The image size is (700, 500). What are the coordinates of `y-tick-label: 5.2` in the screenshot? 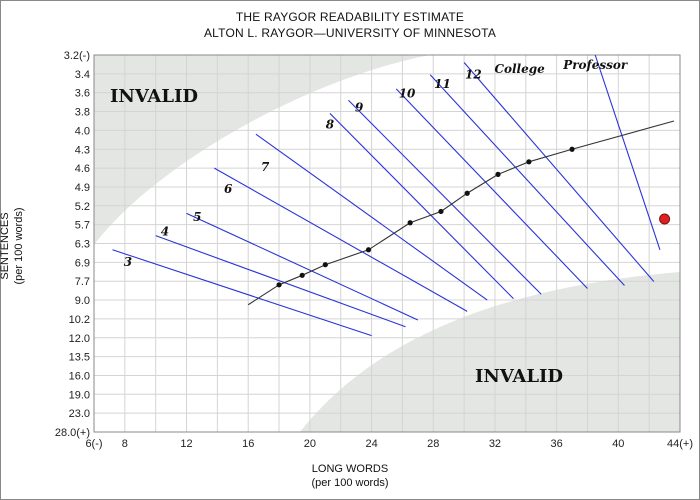 It's located at (82, 207).